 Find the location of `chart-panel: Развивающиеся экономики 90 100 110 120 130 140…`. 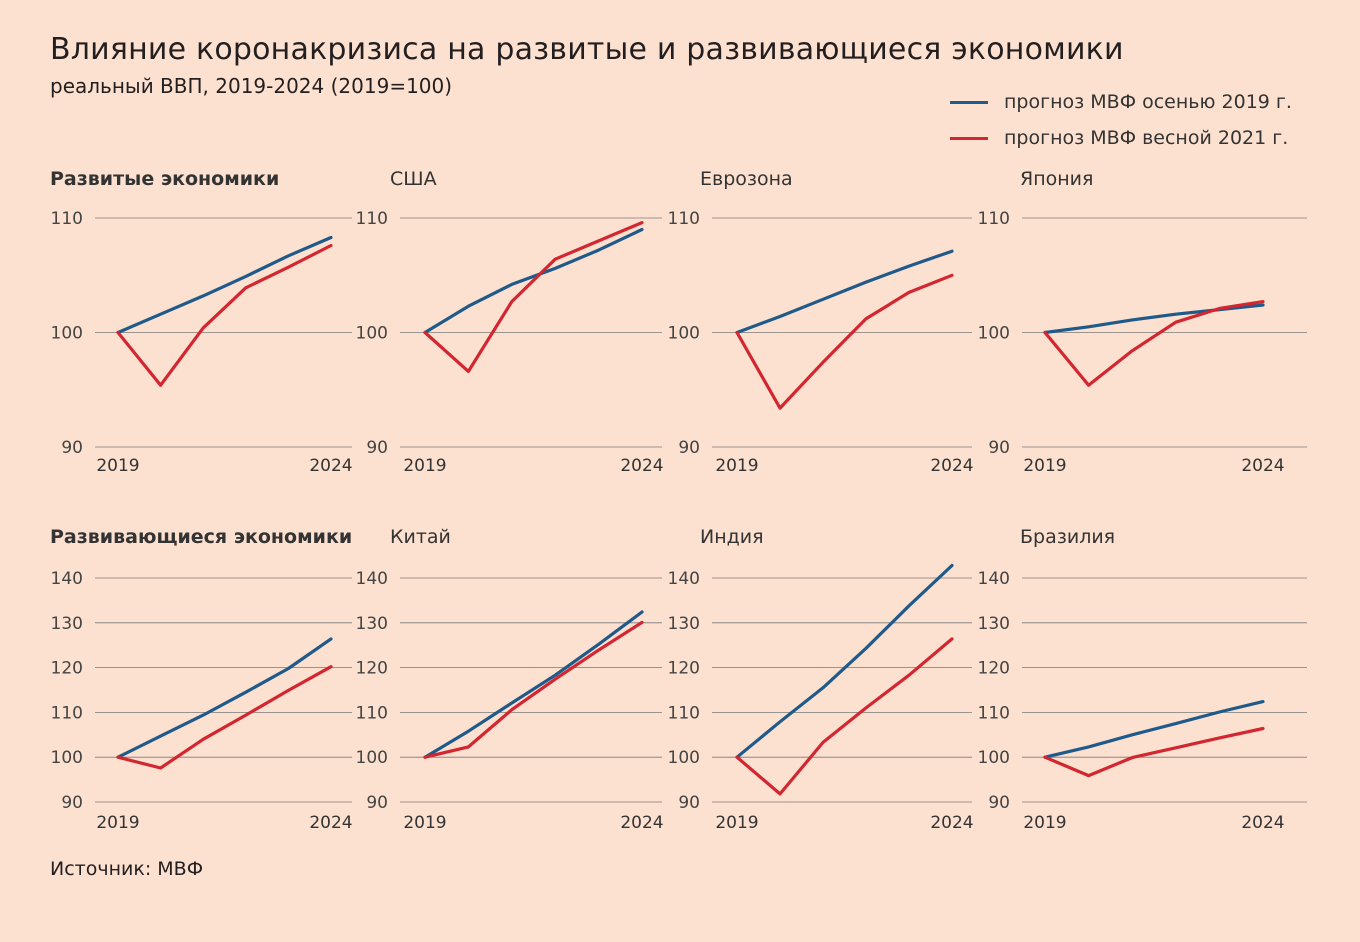

chart-panel: Развивающиеся экономики 90 100 110 120 130 140… is located at coordinates (201, 679).